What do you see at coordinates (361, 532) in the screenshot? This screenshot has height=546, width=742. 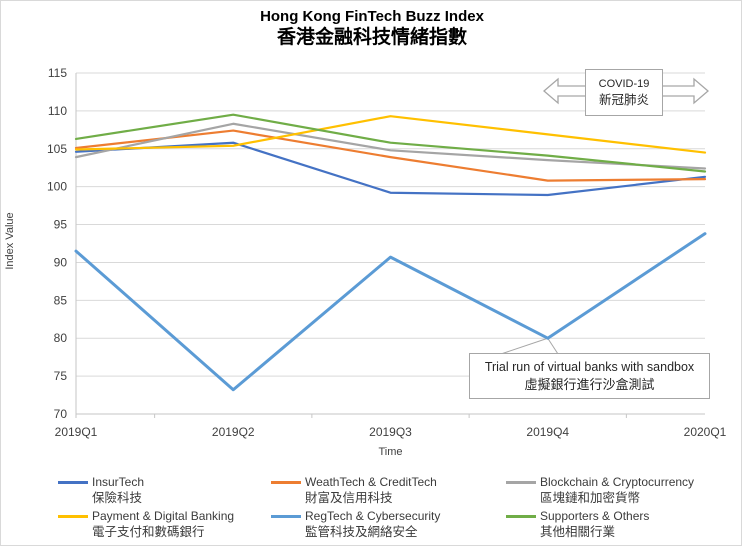 I see `legend-label-zh: 監管科技及網絡安全` at bounding box center [361, 532].